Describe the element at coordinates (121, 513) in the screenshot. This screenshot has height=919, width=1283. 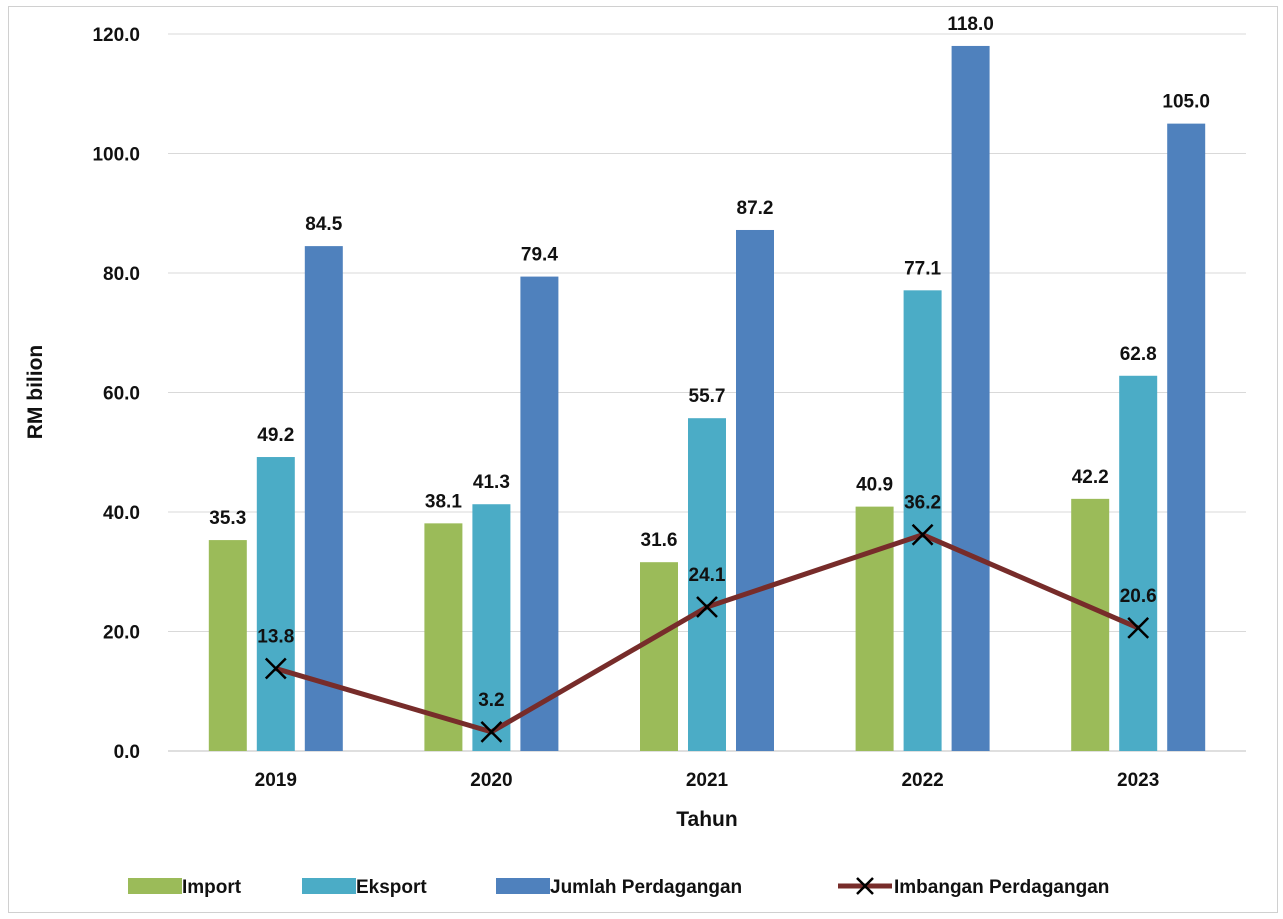
I see `y-tick-label: 40.0` at that location.